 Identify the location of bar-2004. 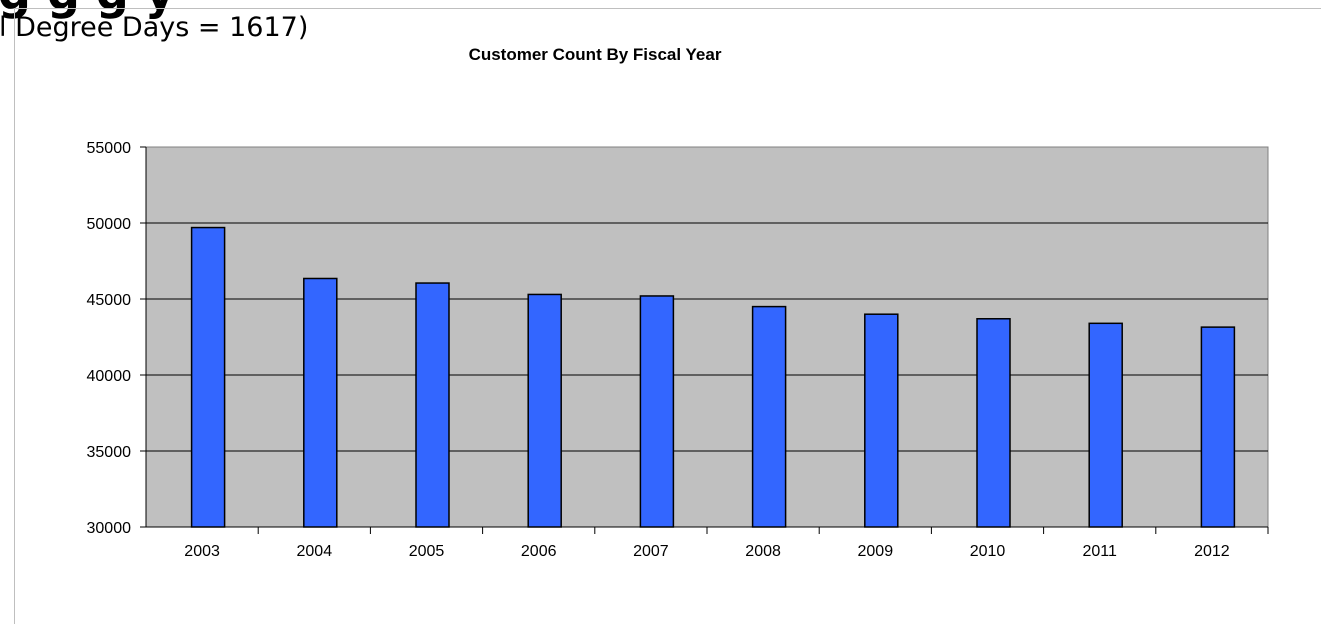
(320, 402).